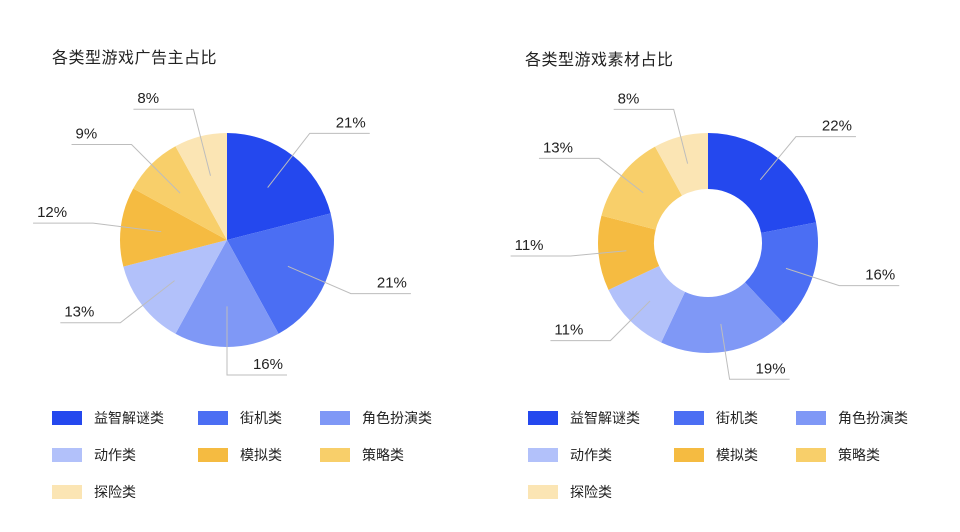 This screenshot has height=532, width=960. I want to click on legend-item-materials-1: 街机类, so click(716, 418).